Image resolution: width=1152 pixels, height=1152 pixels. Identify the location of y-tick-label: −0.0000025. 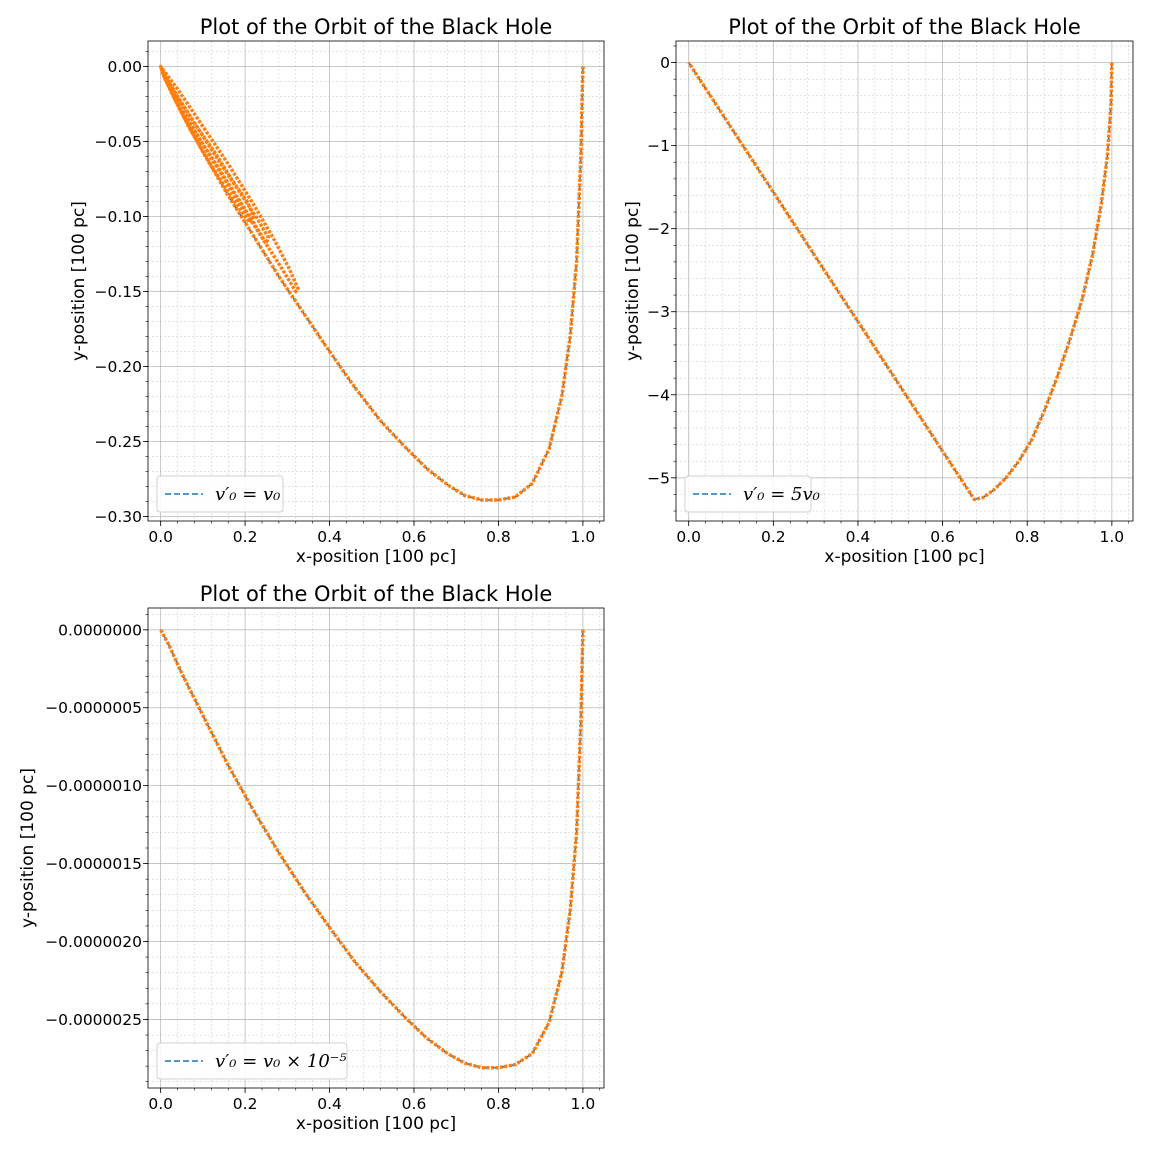
(93, 1020).